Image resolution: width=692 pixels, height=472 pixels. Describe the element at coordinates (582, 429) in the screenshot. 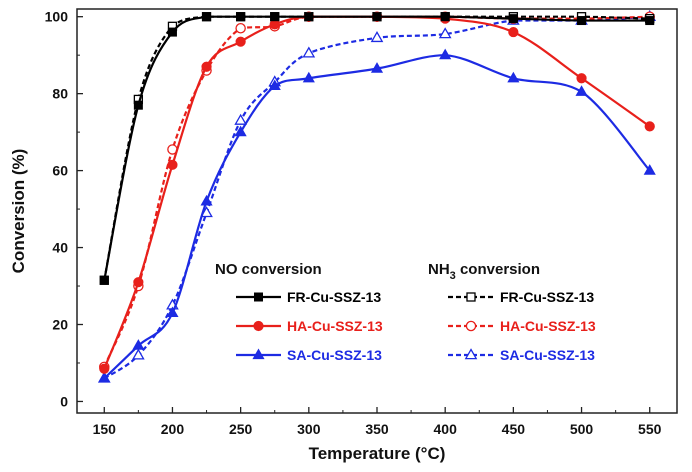

I see `x-tick-label: 500` at that location.